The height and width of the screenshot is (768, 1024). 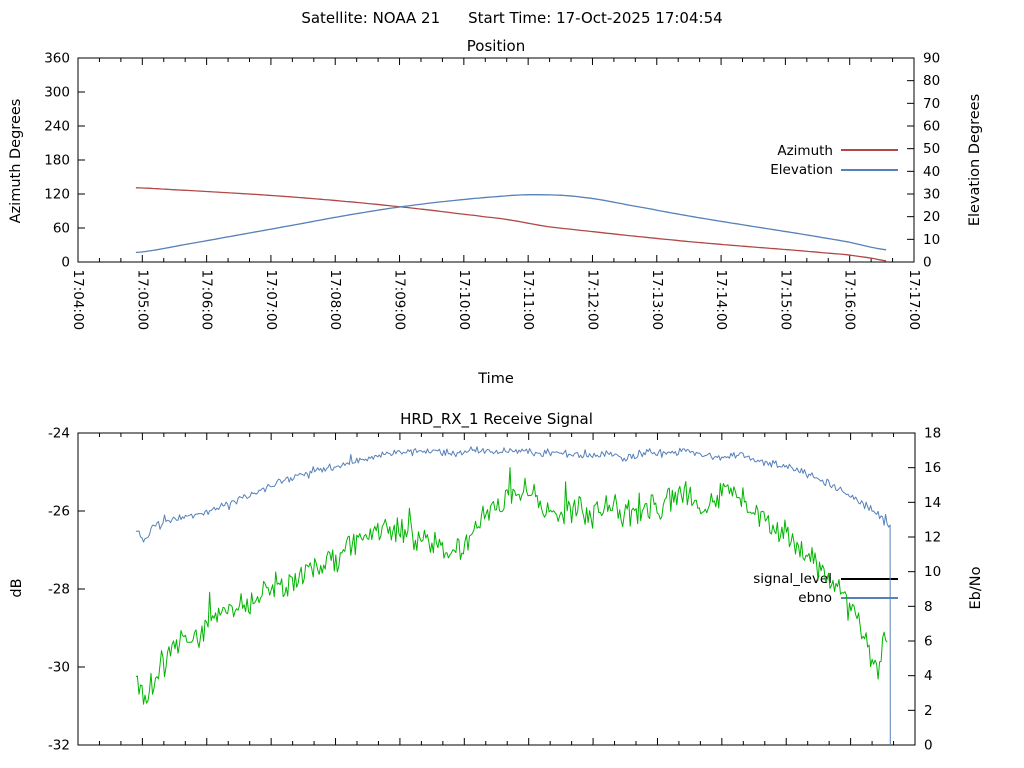 What do you see at coordinates (59, 668) in the screenshot?
I see `y-left-tick-label: -30` at bounding box center [59, 668].